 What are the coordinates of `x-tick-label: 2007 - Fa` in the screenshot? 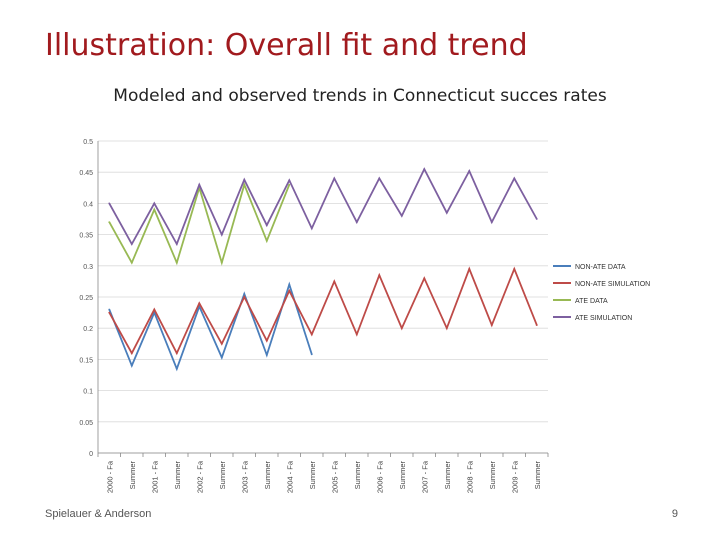 It's located at (424, 476).